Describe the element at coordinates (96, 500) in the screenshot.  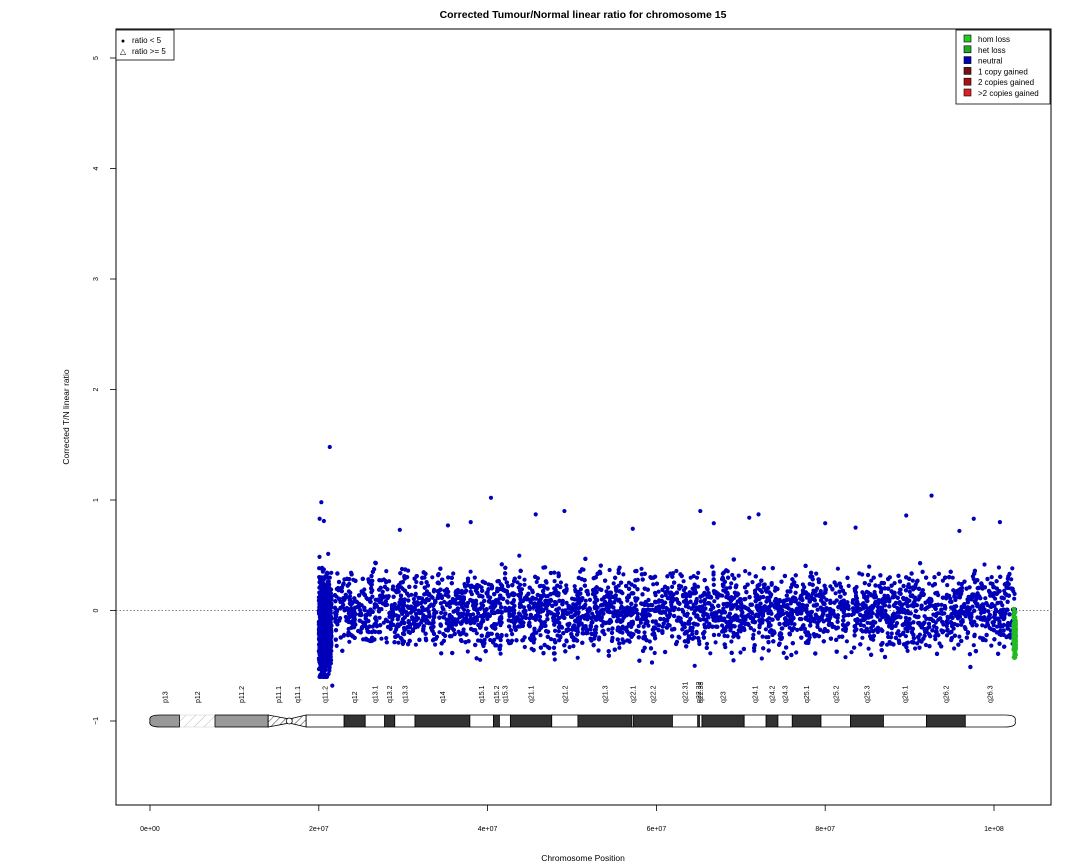
I see `y-tick-label: 1` at that location.